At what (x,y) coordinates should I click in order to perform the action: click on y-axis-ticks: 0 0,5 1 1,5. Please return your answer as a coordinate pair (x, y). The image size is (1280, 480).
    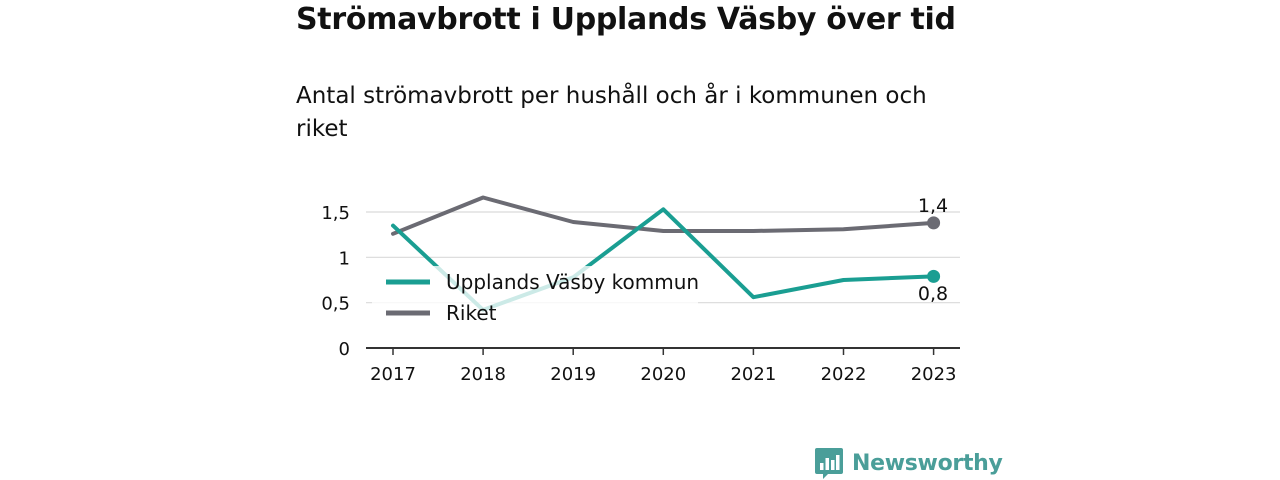
    Looking at the image, I should click on (335, 281).